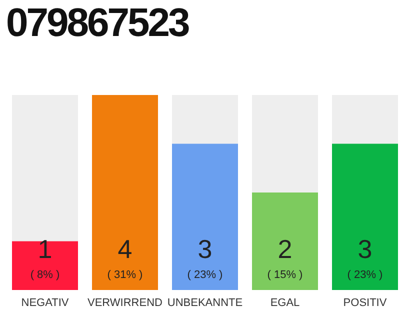 This screenshot has height=320, width=410. I want to click on annotation: ( 31% ), so click(125, 275).